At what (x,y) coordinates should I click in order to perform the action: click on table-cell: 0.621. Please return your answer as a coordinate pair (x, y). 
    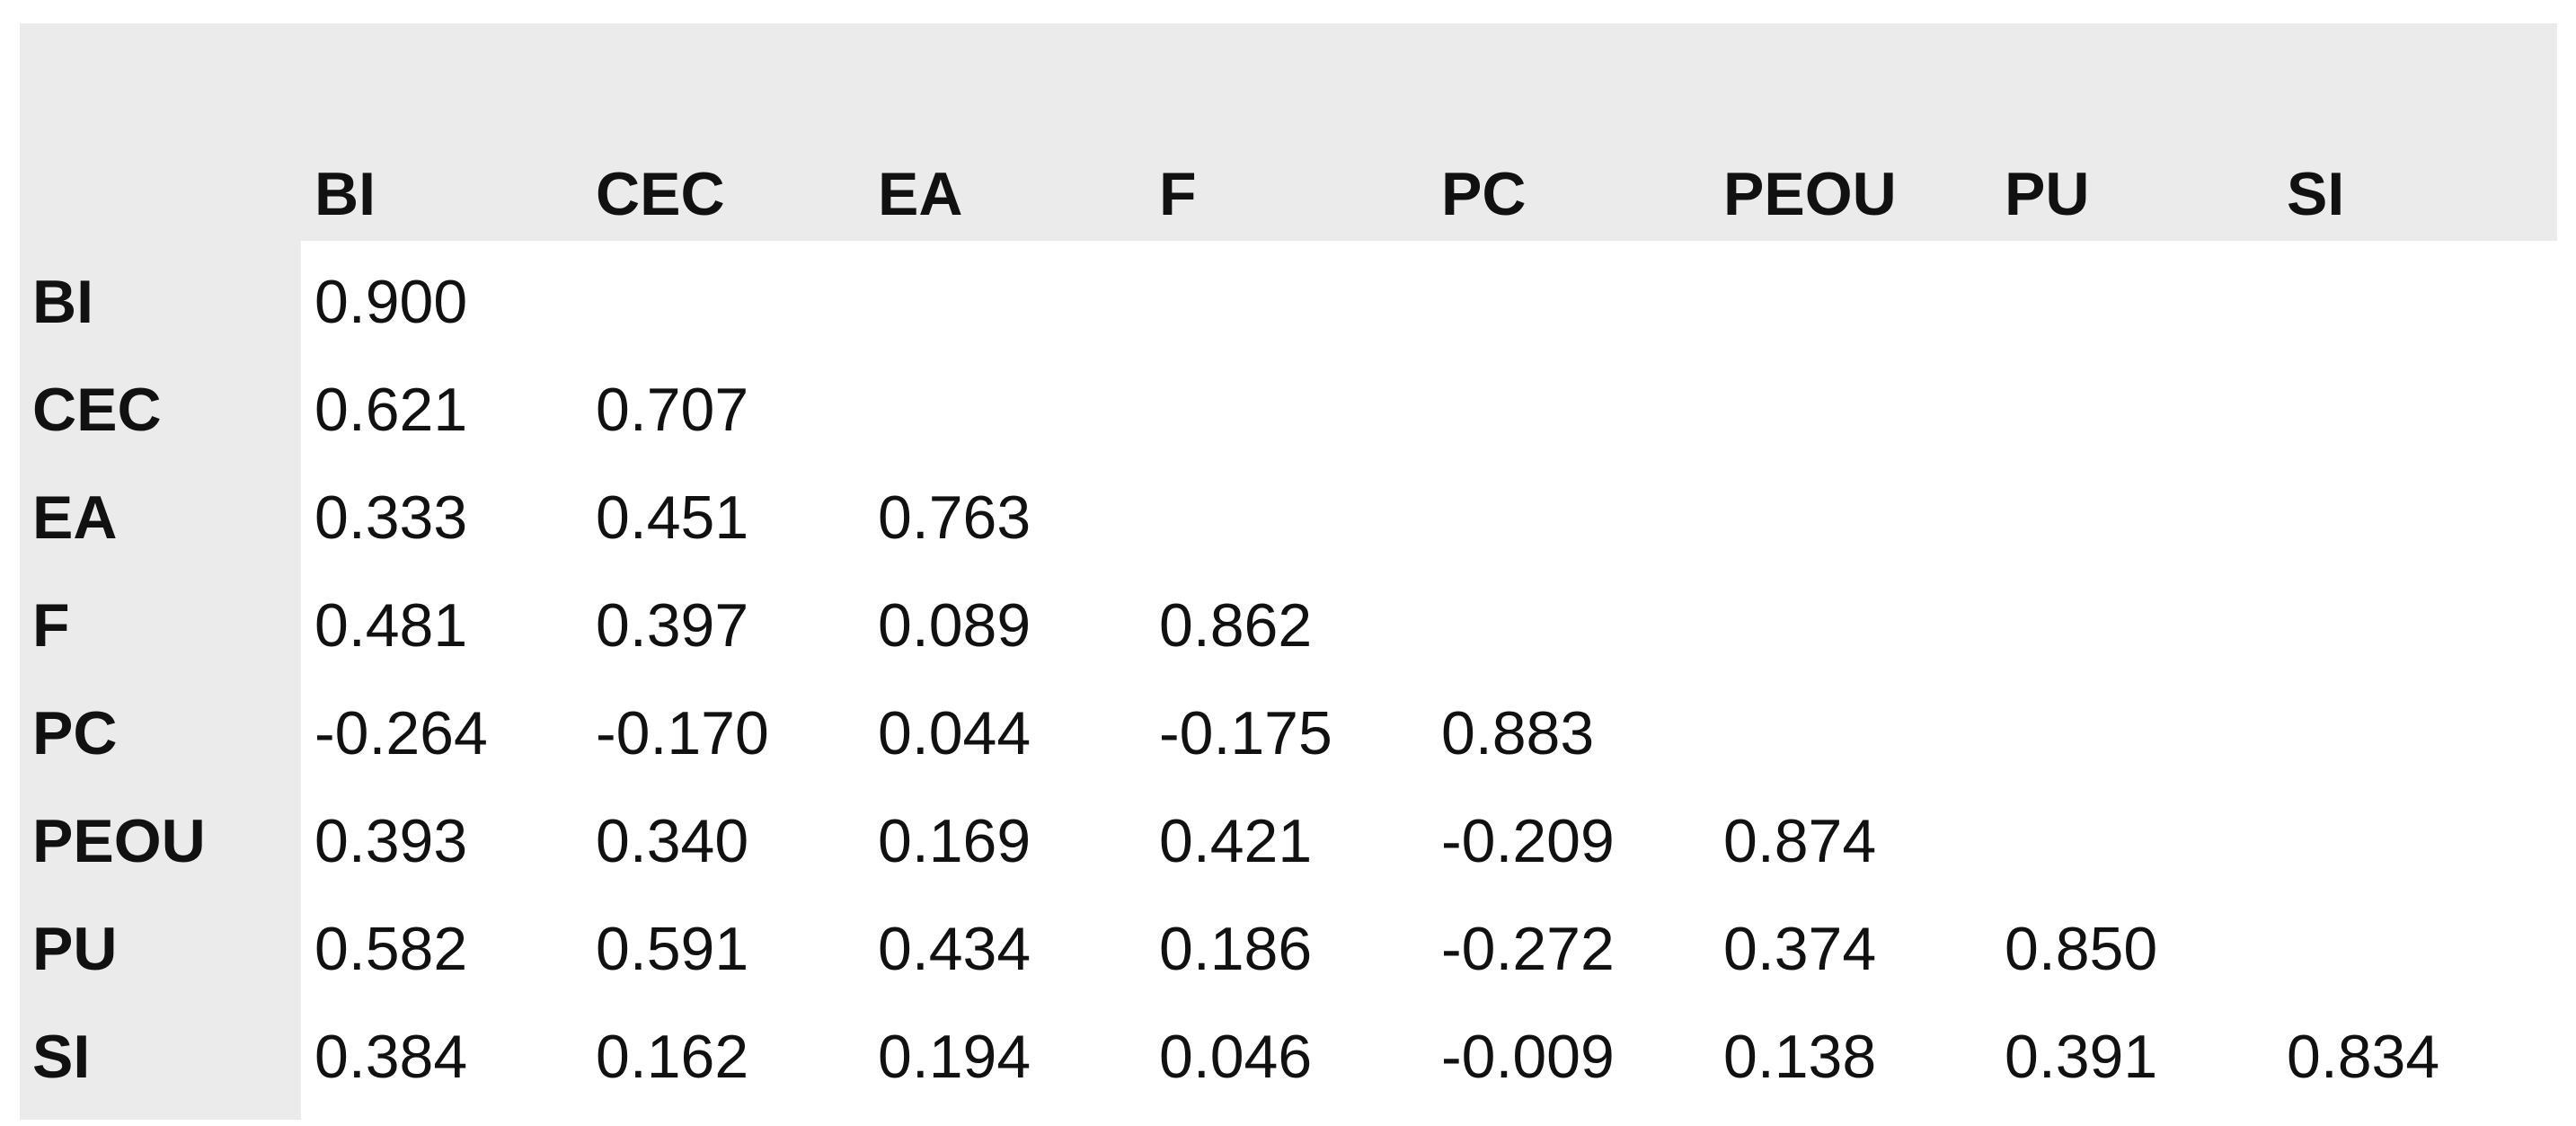
    Looking at the image, I should click on (391, 410).